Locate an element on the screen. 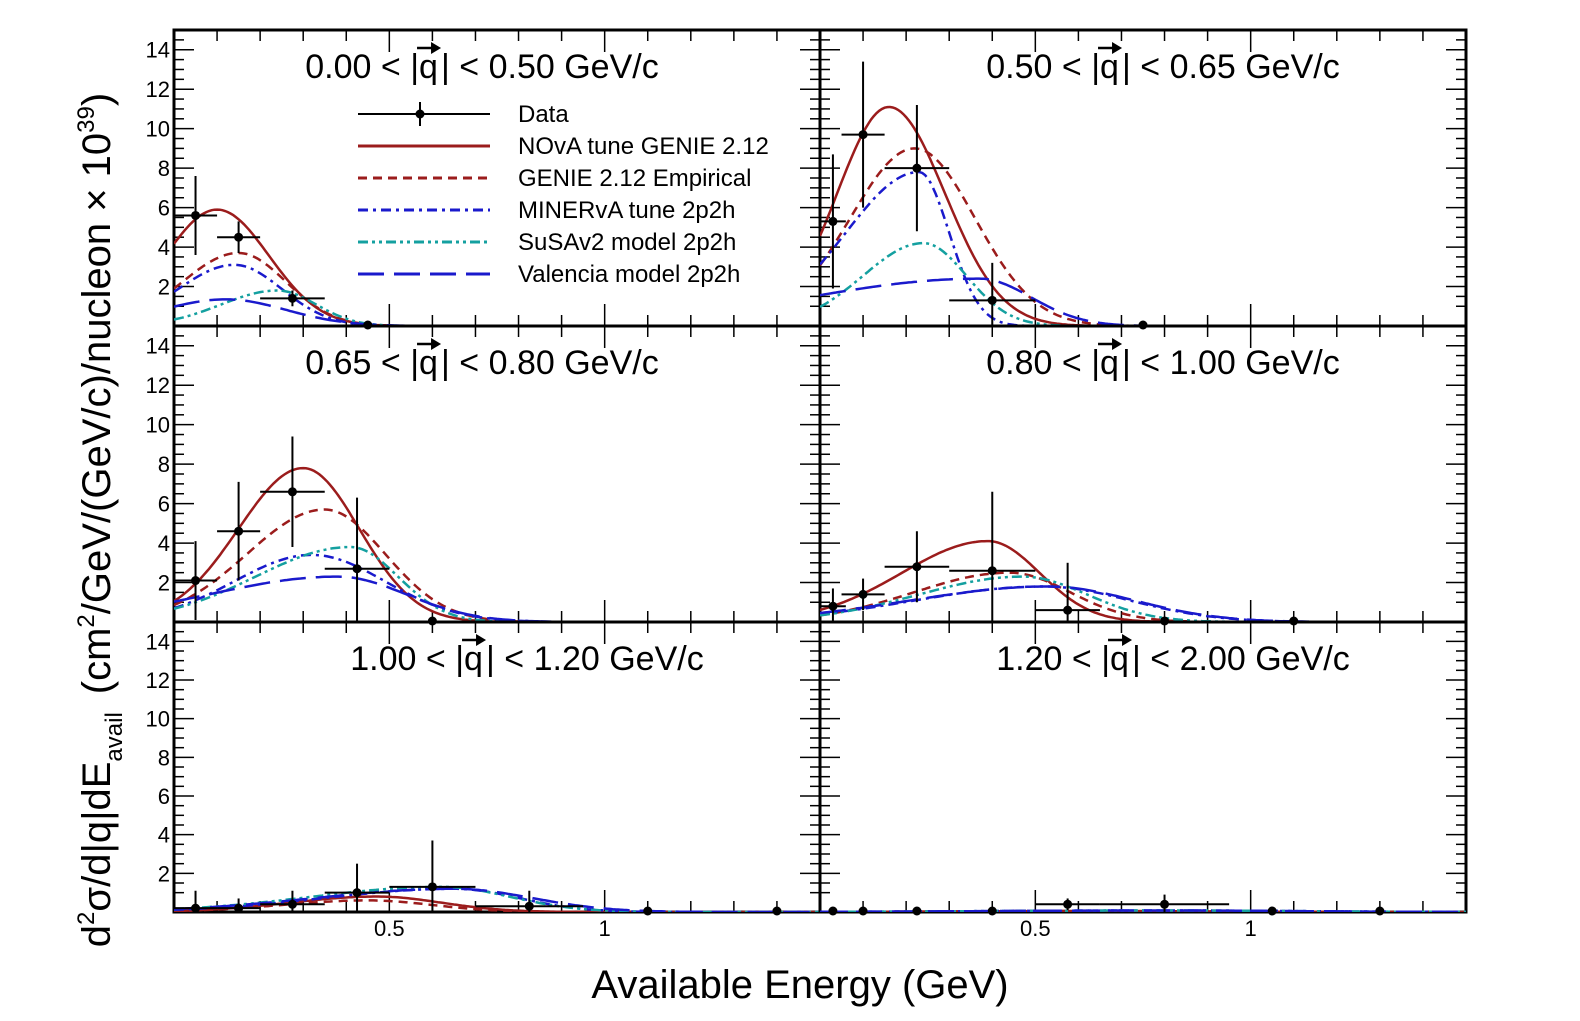 This screenshot has width=1580, height=1021. y-label-d: d is located at coordinates (97, 936).